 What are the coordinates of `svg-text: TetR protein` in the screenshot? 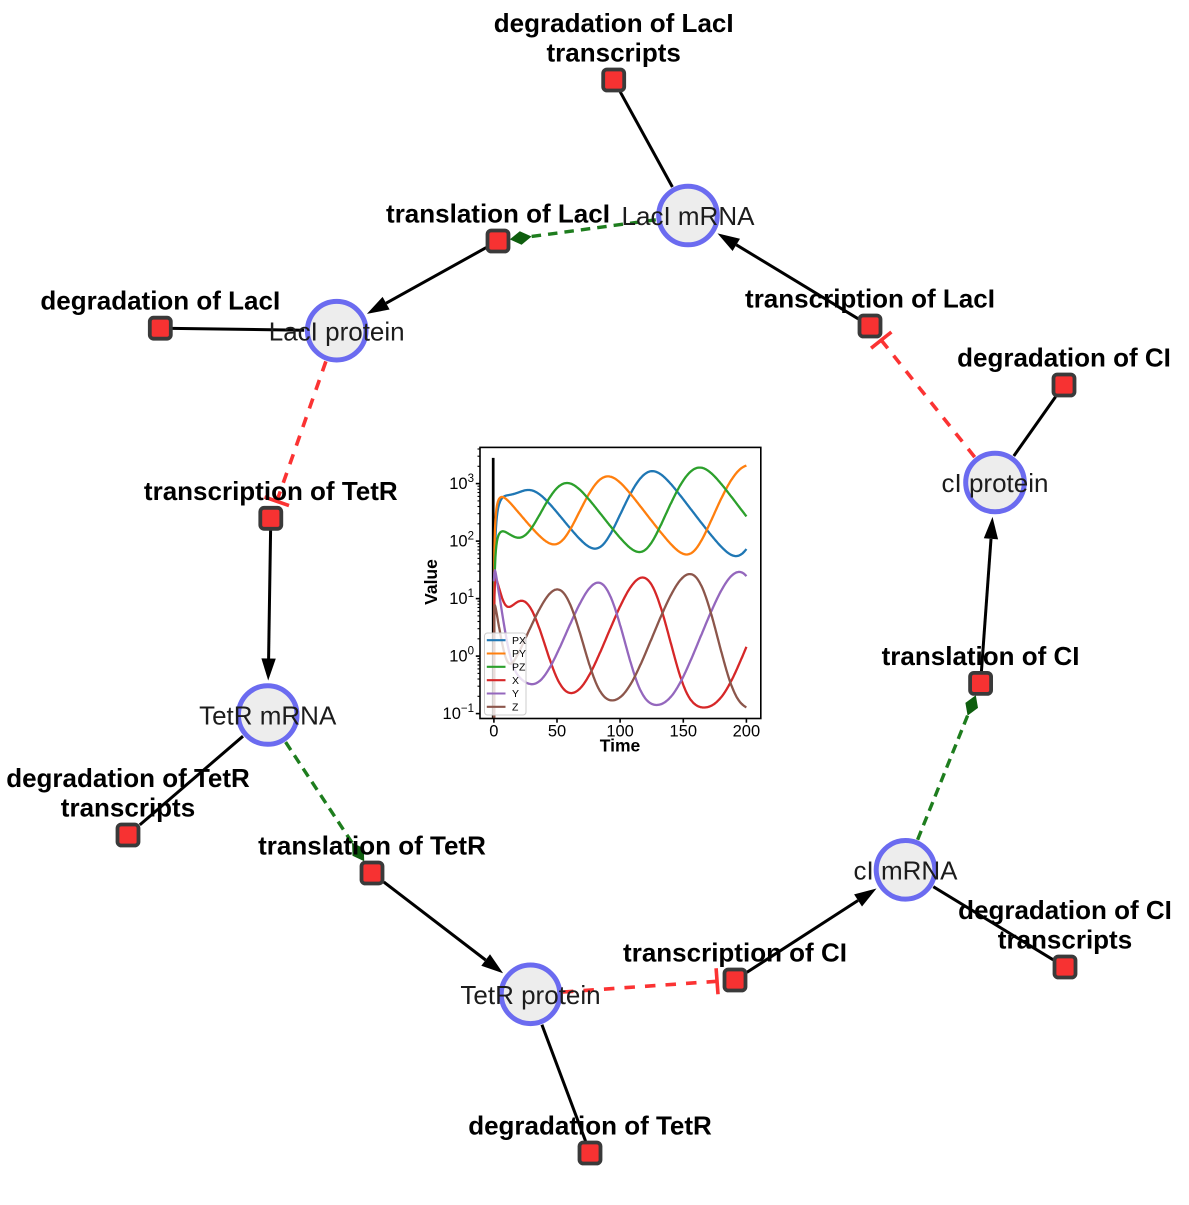 It's located at (530, 995).